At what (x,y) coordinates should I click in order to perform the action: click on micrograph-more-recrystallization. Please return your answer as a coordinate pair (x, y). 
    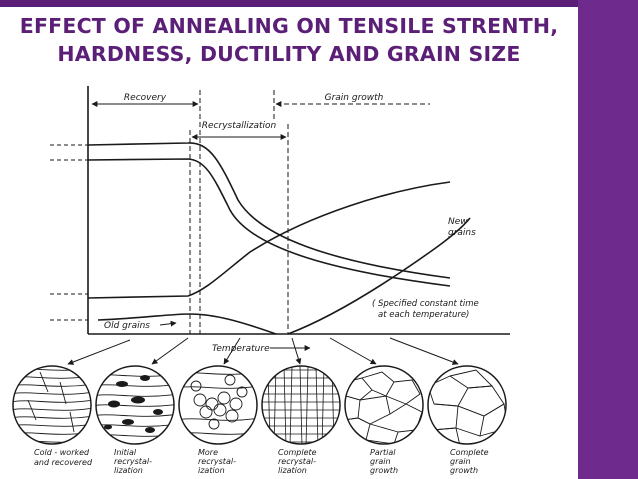
    Looking at the image, I should click on (218, 405).